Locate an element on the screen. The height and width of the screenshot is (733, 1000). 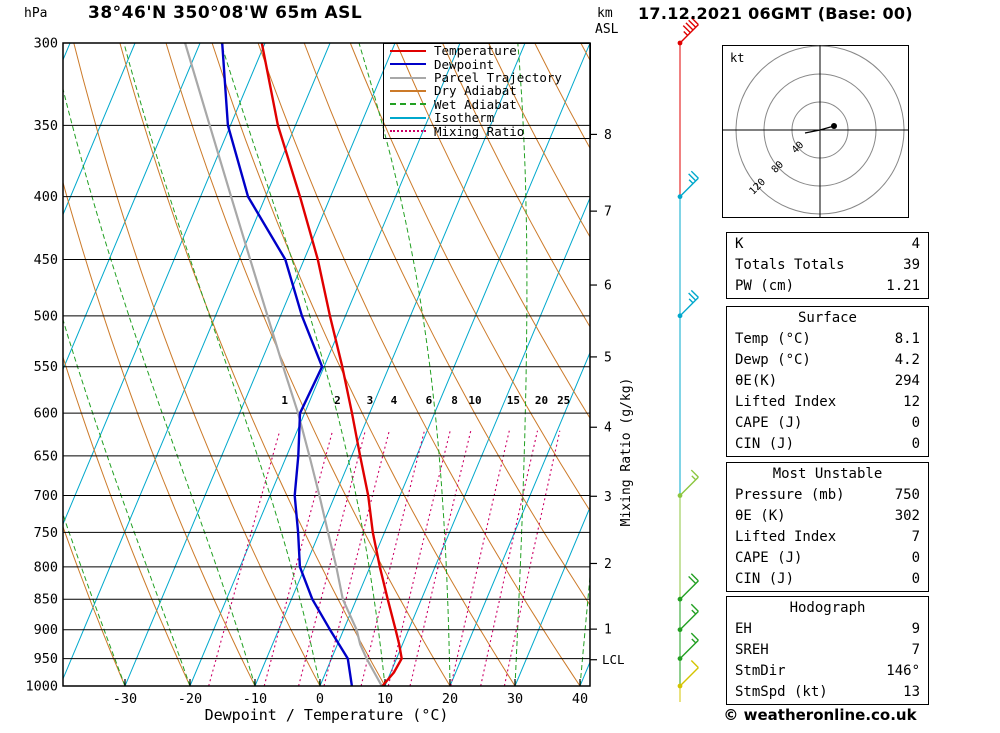
legend-row: Dewpoint is located at coordinates (487, 64).